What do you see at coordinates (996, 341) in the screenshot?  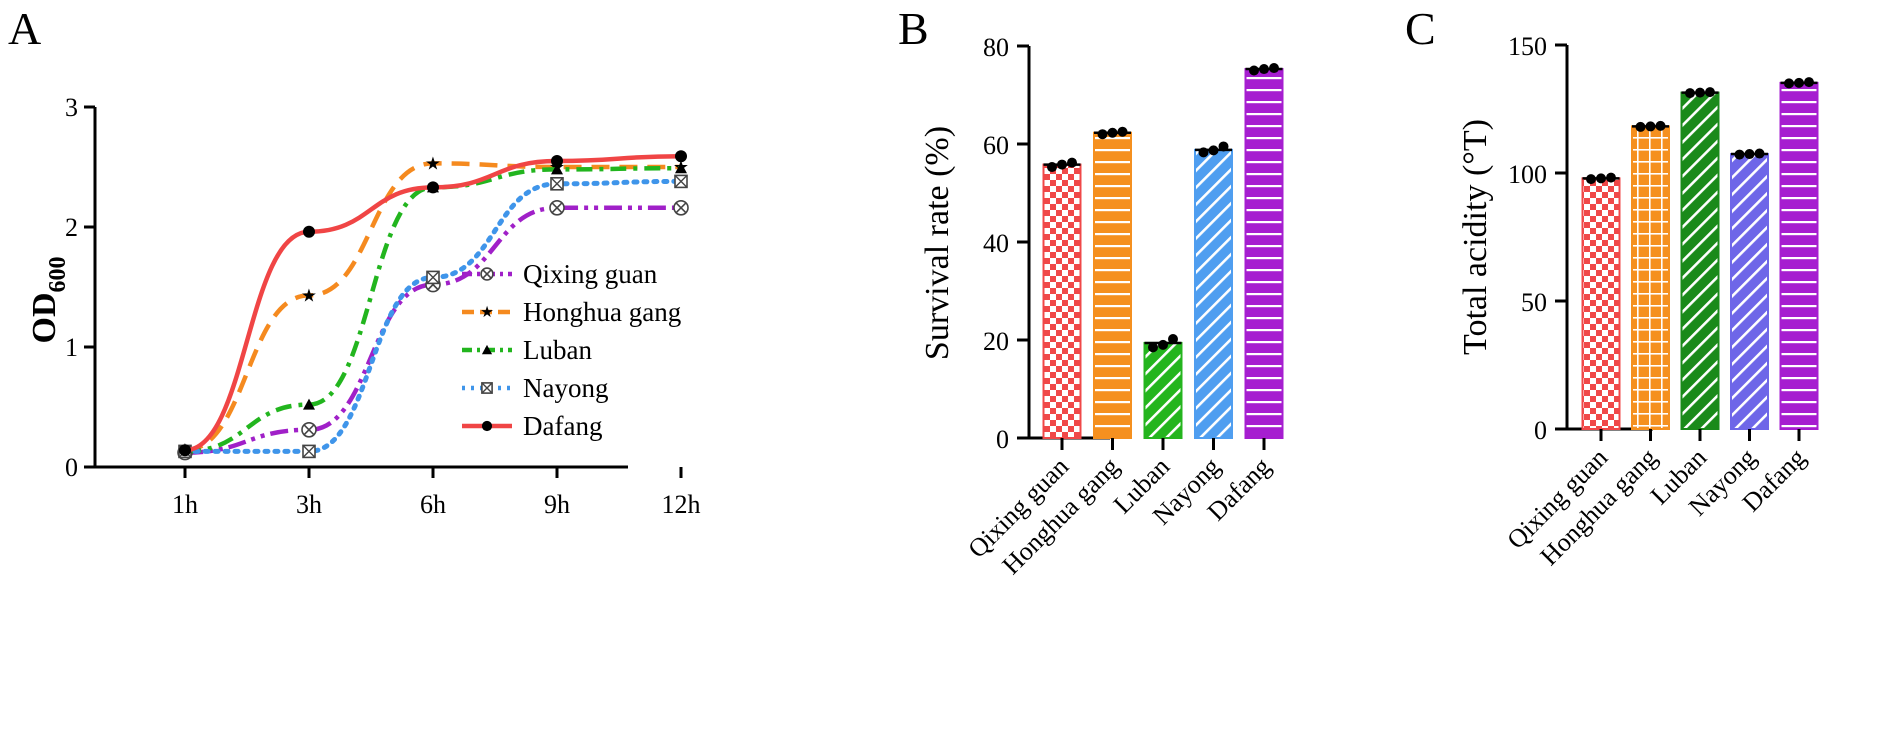 I see `panel-b-y-tick-label: 20` at bounding box center [996, 341].